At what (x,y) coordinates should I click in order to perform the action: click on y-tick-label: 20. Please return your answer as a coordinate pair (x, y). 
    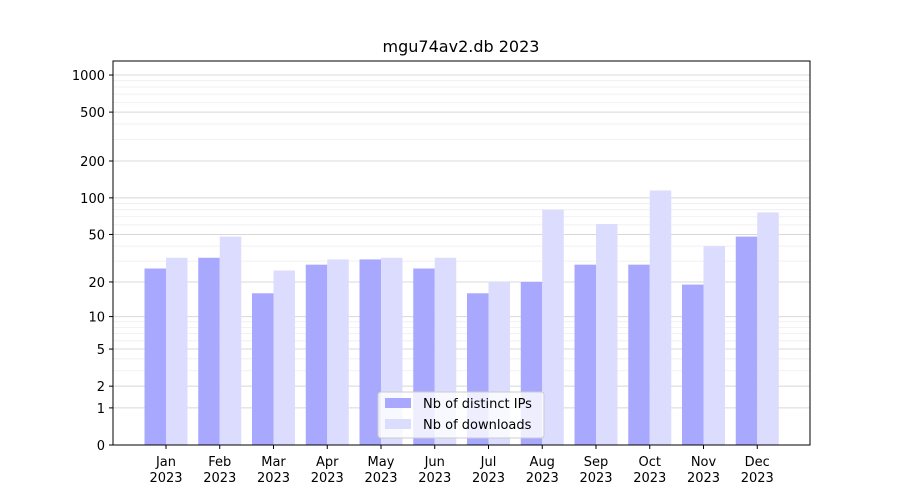
    Looking at the image, I should click on (96, 283).